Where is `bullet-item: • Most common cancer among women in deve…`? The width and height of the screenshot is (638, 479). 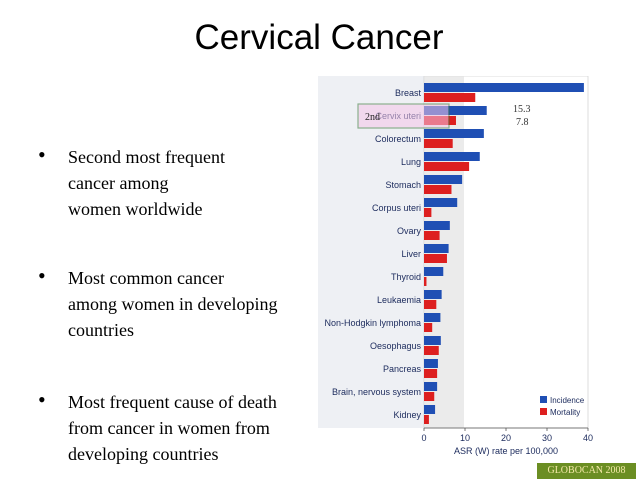
bullet-item: • Most common cancer among women in deve… is located at coordinates (158, 303).